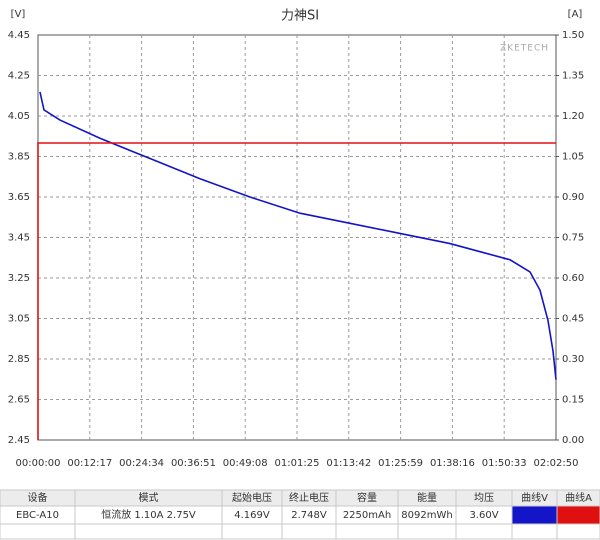 Image resolution: width=600 pixels, height=540 pixels. I want to click on y-tick-label: 3.85, so click(19, 157).